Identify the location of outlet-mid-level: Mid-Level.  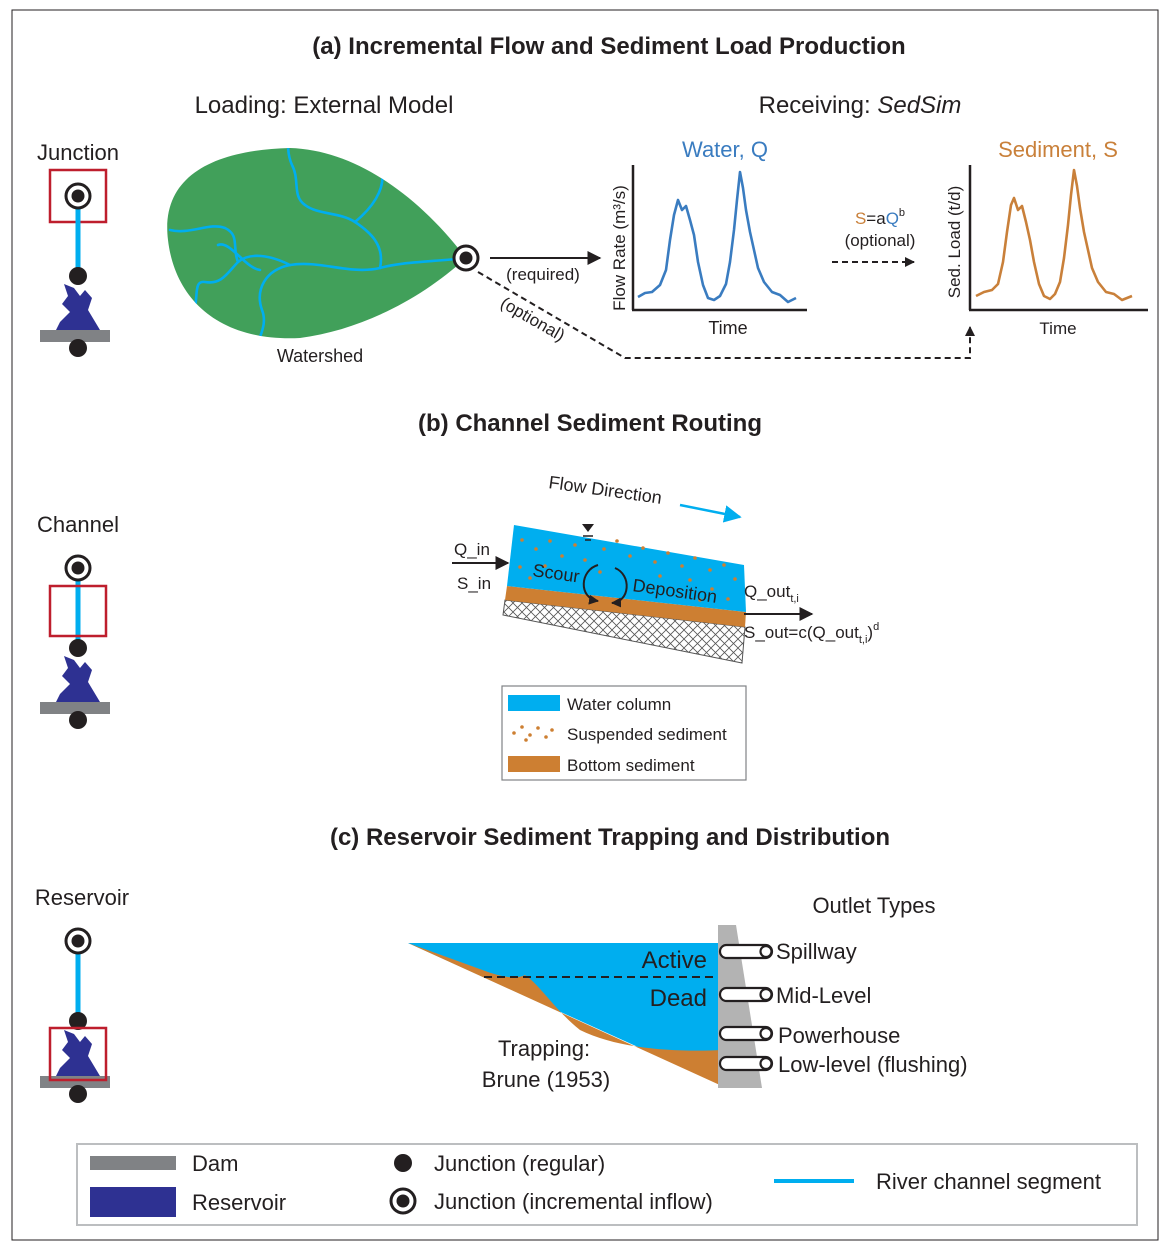
(794, 995).